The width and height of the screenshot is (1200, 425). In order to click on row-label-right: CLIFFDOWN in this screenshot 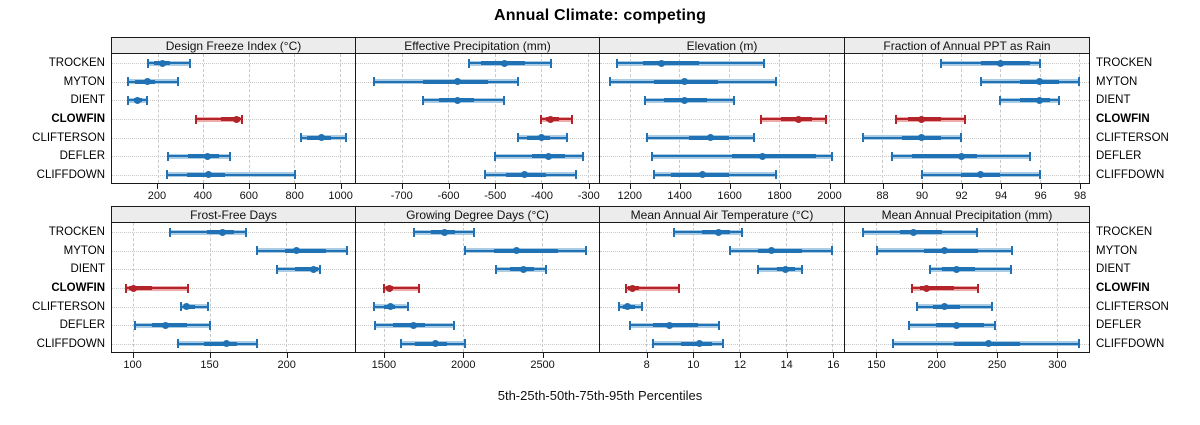, I will do `click(1130, 174)`.